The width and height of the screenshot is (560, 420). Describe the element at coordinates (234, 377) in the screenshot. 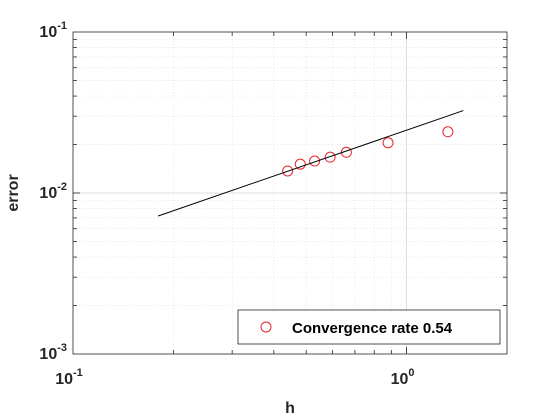

I see `x-tick-labels: 10⁻¹ 10⁰` at that location.